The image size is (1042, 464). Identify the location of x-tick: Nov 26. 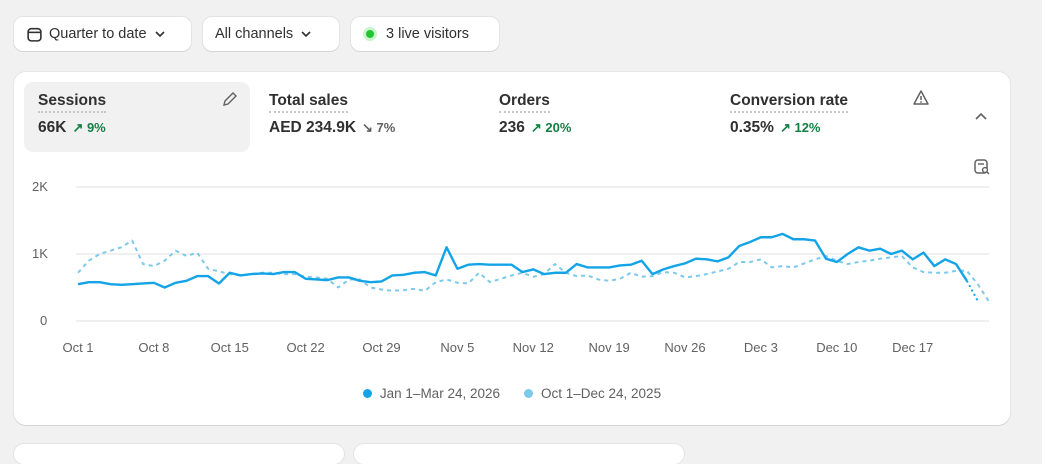
(685, 347).